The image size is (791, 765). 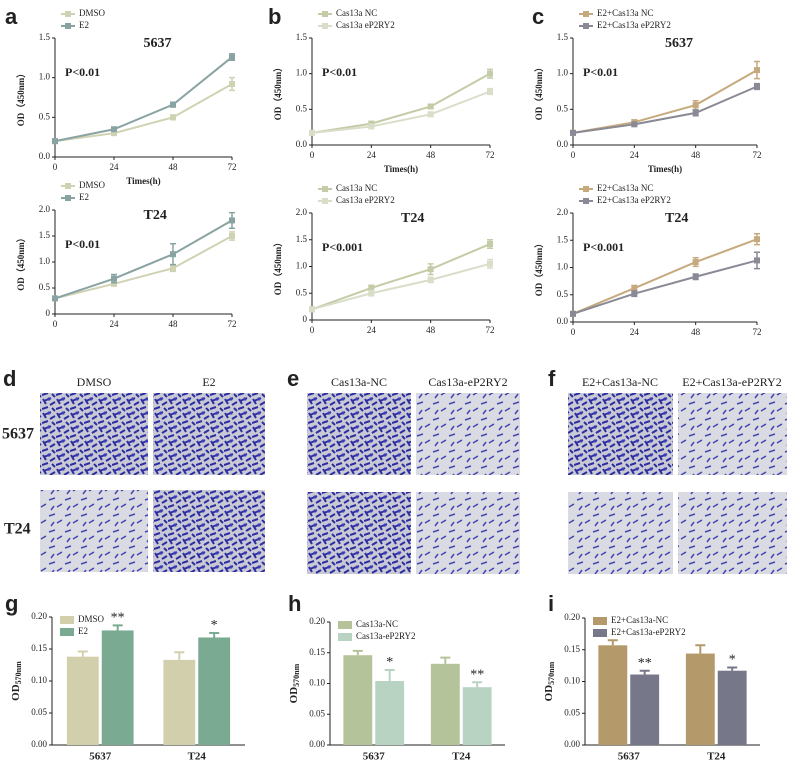 What do you see at coordinates (461, 757) in the screenshot?
I see `x-tick-label: T24` at bounding box center [461, 757].